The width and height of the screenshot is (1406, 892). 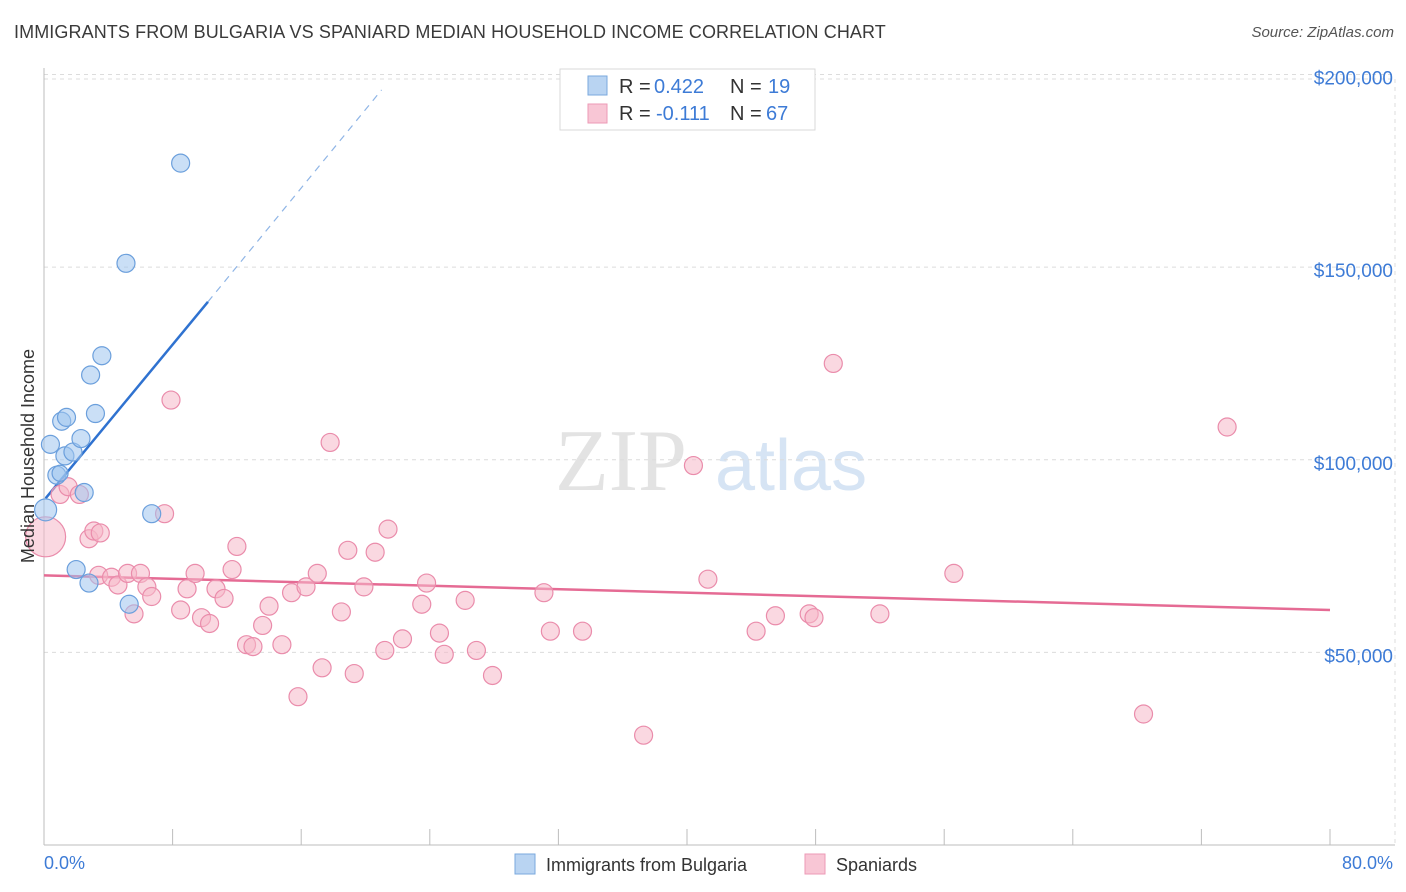 What do you see at coordinates (679, 87) in the screenshot?
I see `stats-r-value-bulgaria: 0.422` at bounding box center [679, 87].